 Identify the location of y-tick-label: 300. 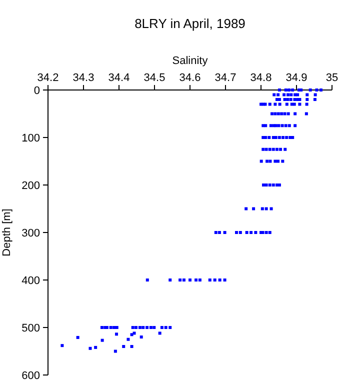
(31, 234).